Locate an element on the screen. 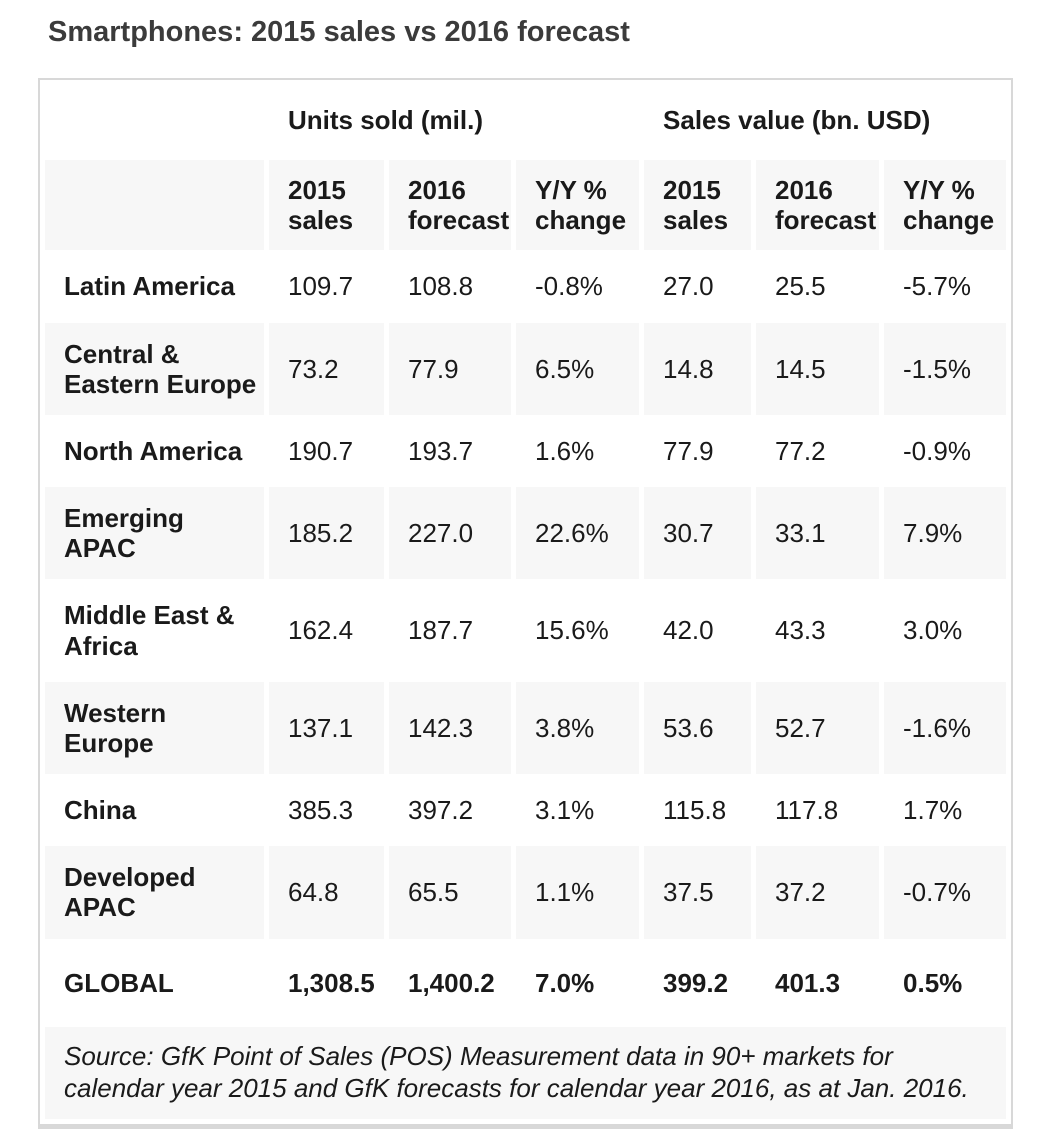 The height and width of the screenshot is (1129, 1056). cell-units-2016-forecast: 108.8 is located at coordinates (441, 286).